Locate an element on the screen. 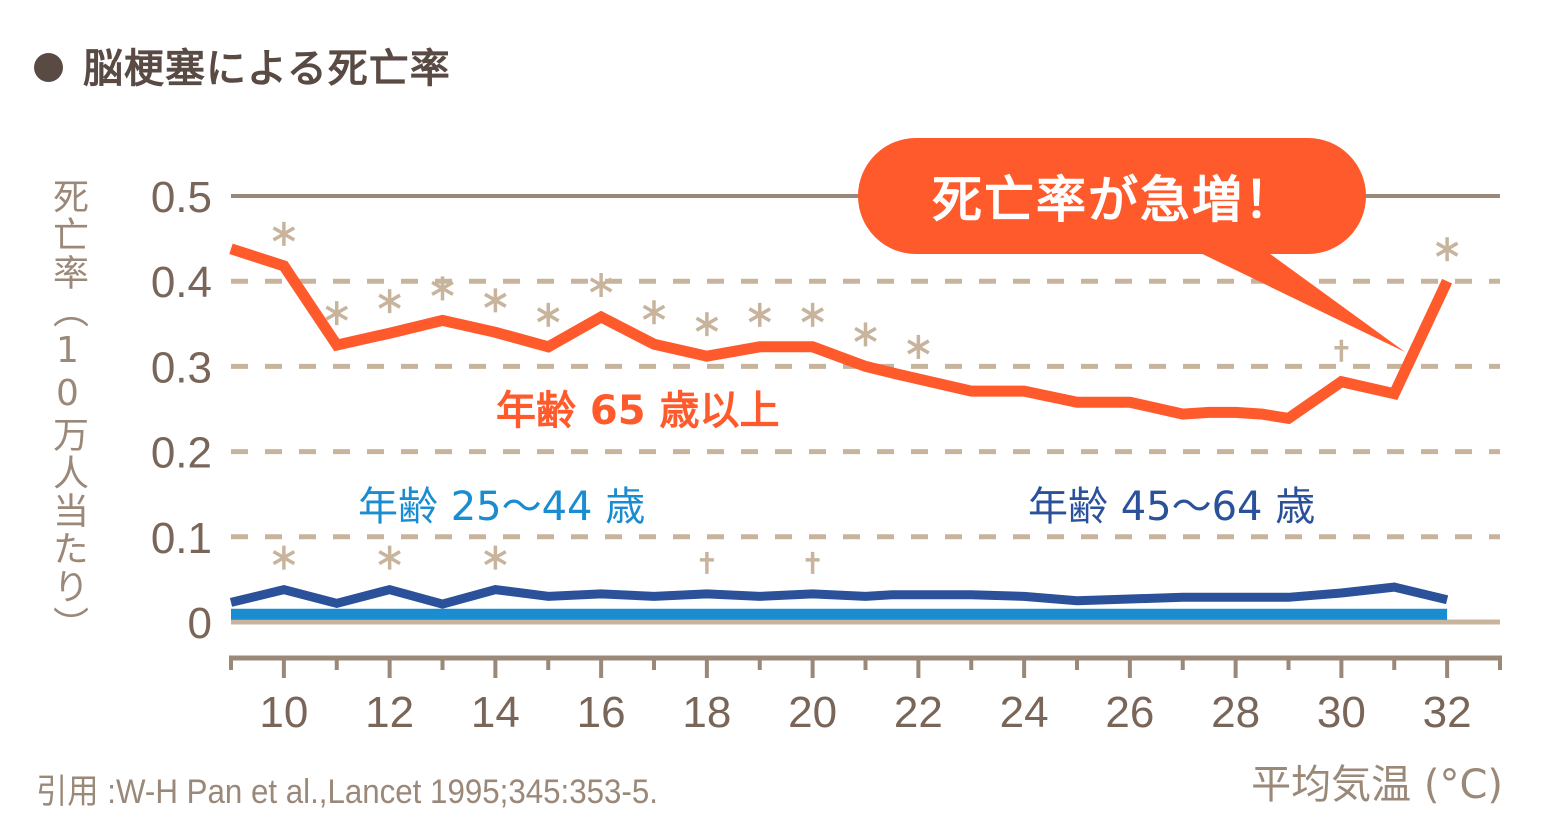 This screenshot has width=1561, height=826. callout-body is located at coordinates (1112, 196).